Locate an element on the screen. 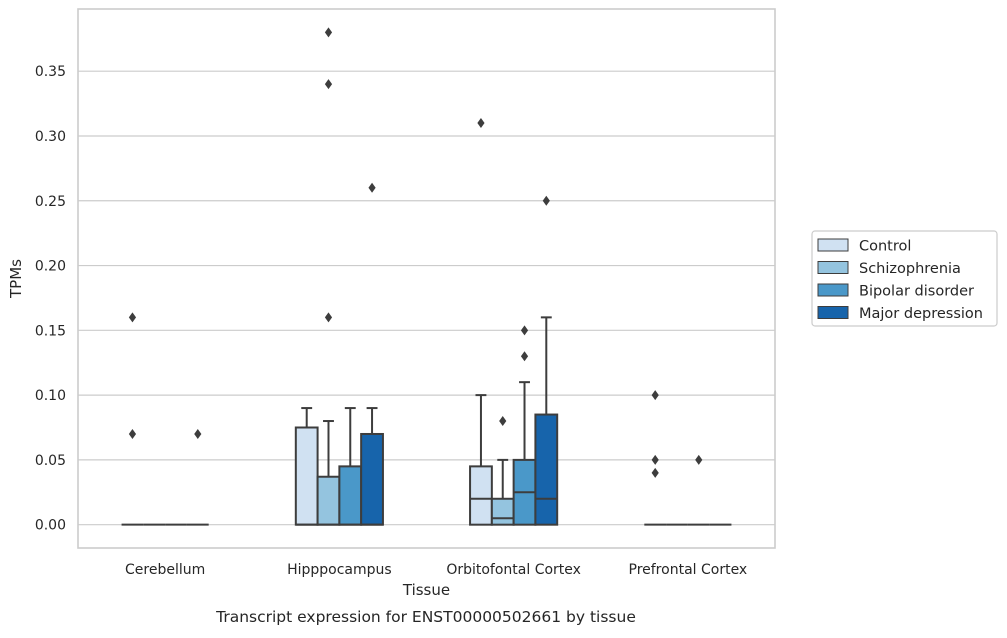 The width and height of the screenshot is (1007, 638). legend-item: Bipolar disorder is located at coordinates (895, 291).